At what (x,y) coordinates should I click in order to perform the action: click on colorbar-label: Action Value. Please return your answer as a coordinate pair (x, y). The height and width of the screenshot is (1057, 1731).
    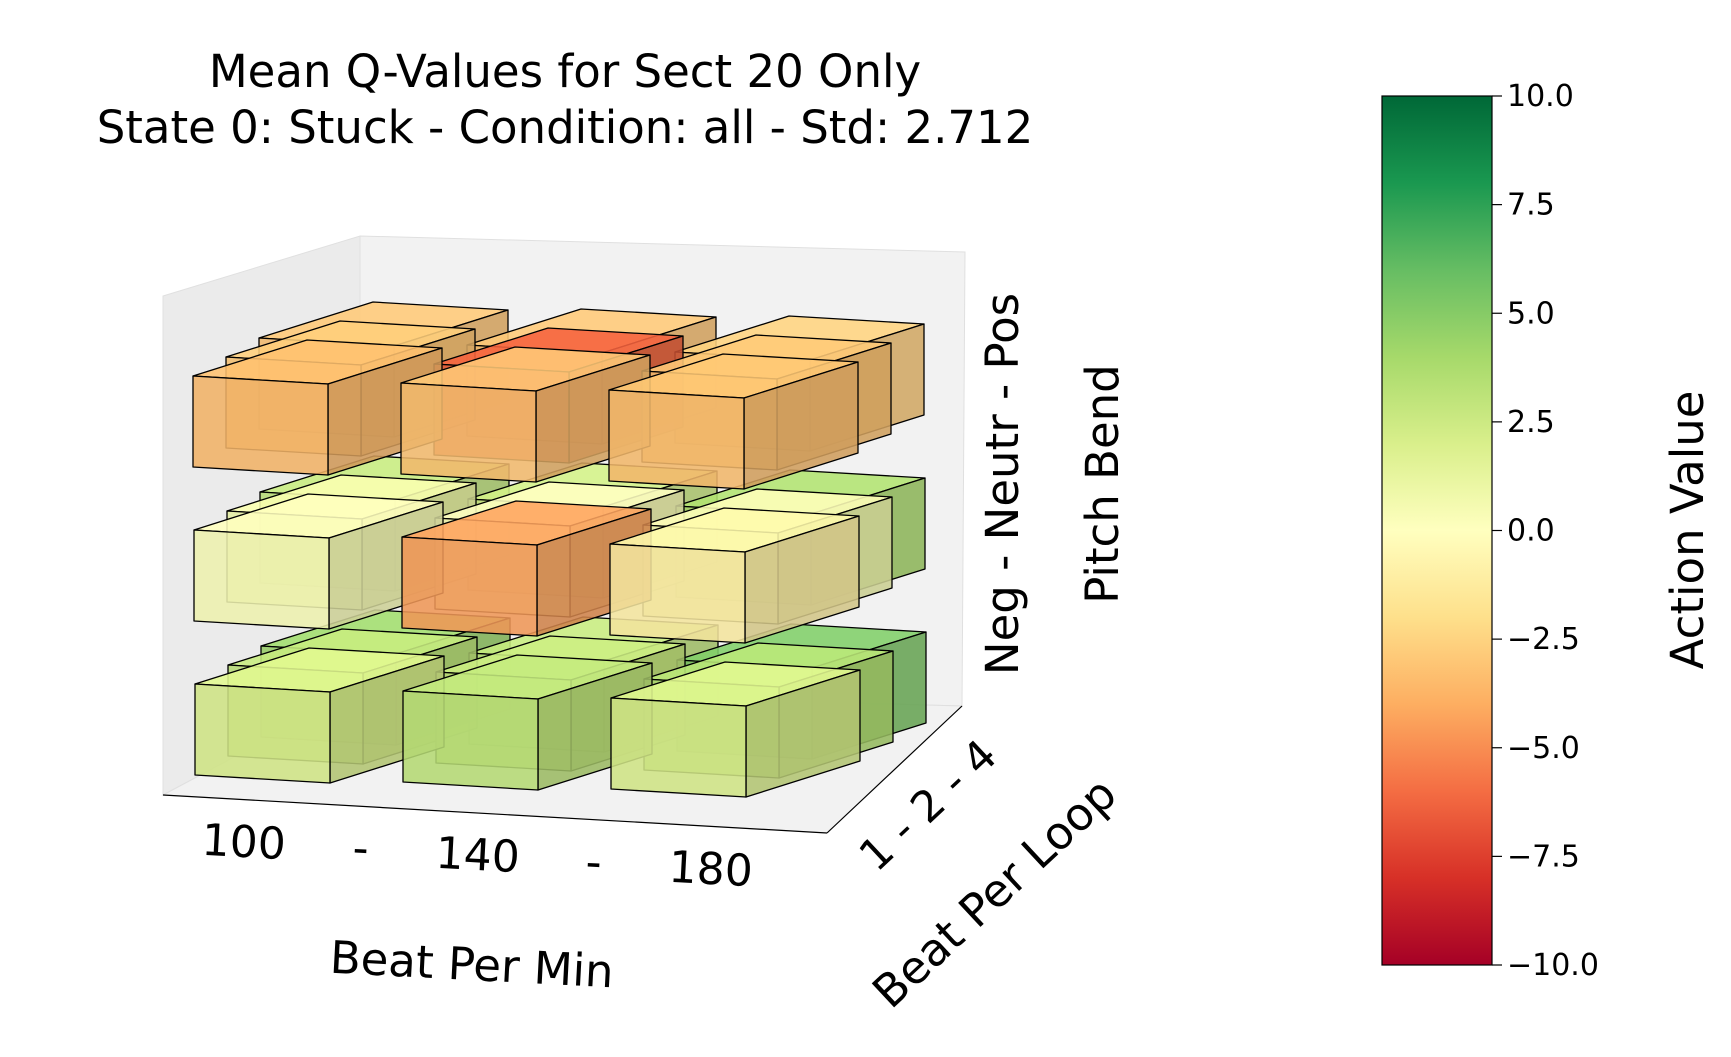
    Looking at the image, I should click on (1687, 530).